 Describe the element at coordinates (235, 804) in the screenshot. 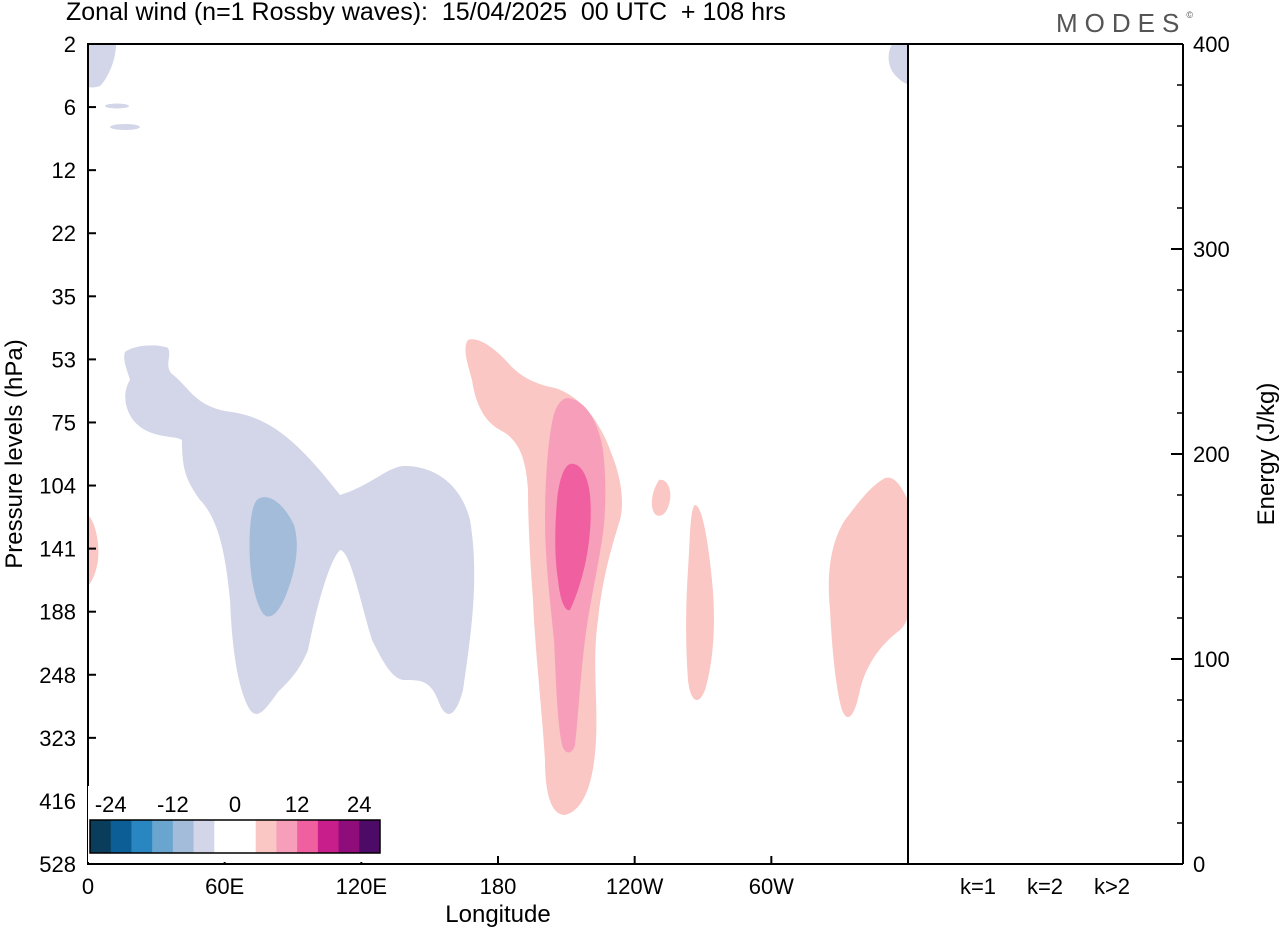

I see `colorbar-label: 0` at that location.